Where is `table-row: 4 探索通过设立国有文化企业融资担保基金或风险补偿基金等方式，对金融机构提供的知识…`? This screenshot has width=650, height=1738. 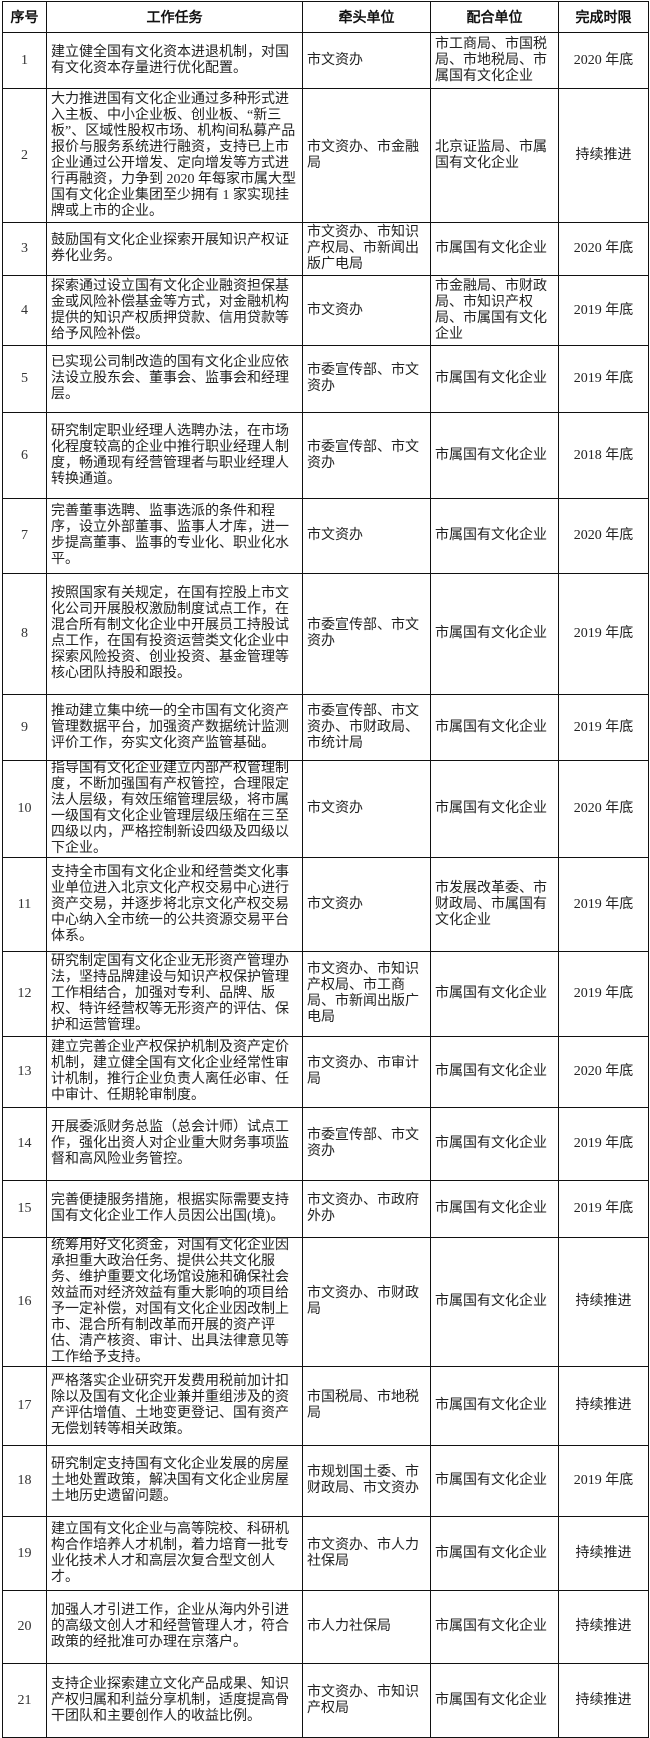
table-row: 4 探索通过设立国有文化企业融资担保基金或风险补偿基金等方式，对金融机构提供的知识… is located at coordinates (325, 310).